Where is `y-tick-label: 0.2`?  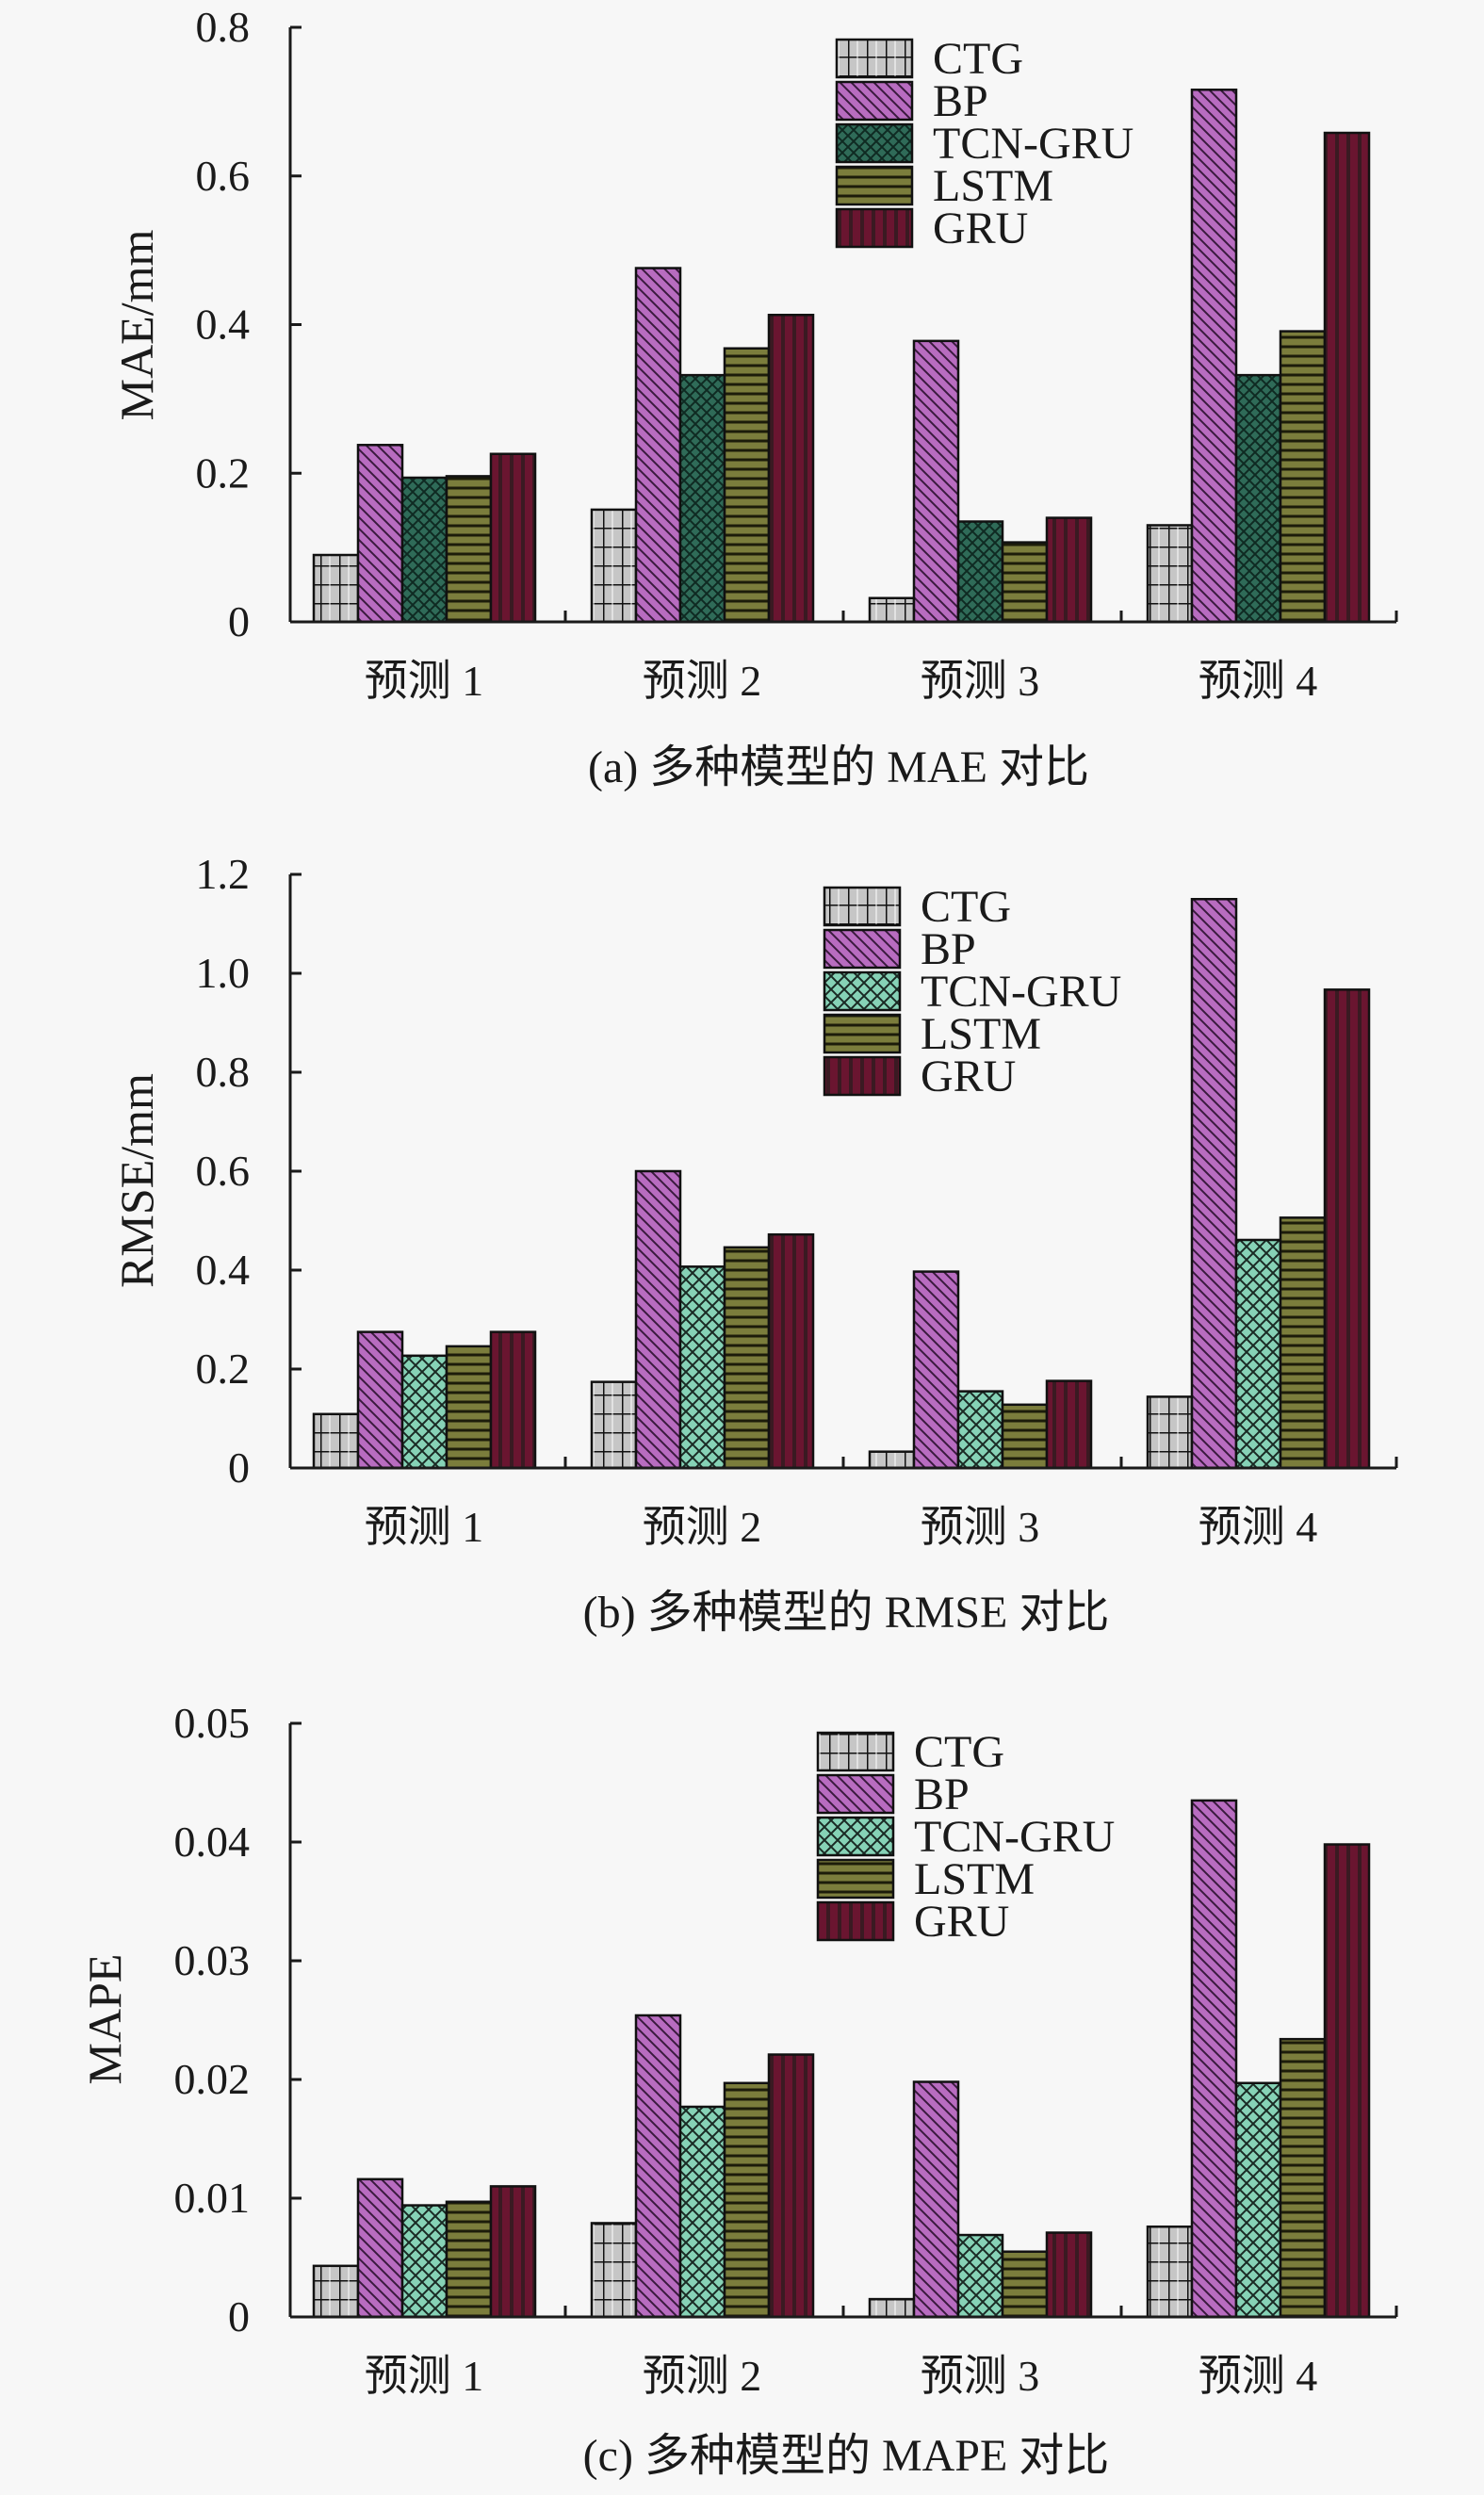
y-tick-label: 0.2 is located at coordinates (223, 1369).